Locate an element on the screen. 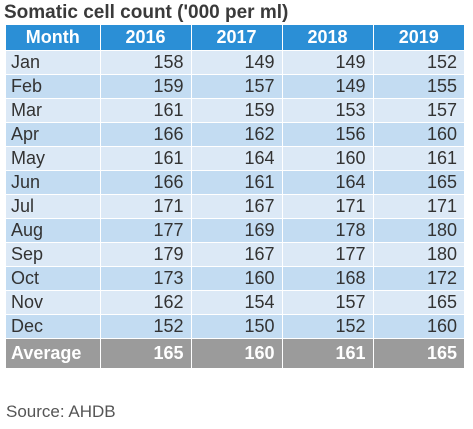 The height and width of the screenshot is (429, 473). value-cell: 153 is located at coordinates (328, 110).